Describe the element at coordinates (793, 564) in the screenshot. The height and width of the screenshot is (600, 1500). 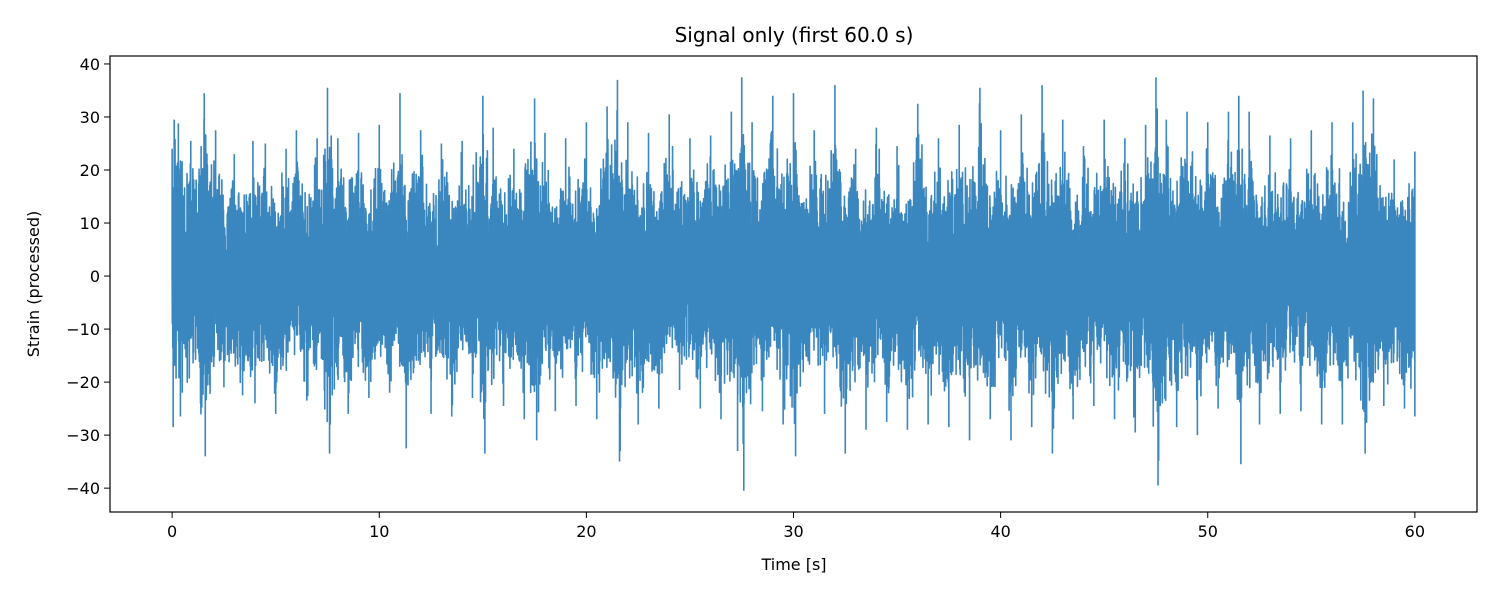
I see `x-axis-label: Time [s]` at that location.